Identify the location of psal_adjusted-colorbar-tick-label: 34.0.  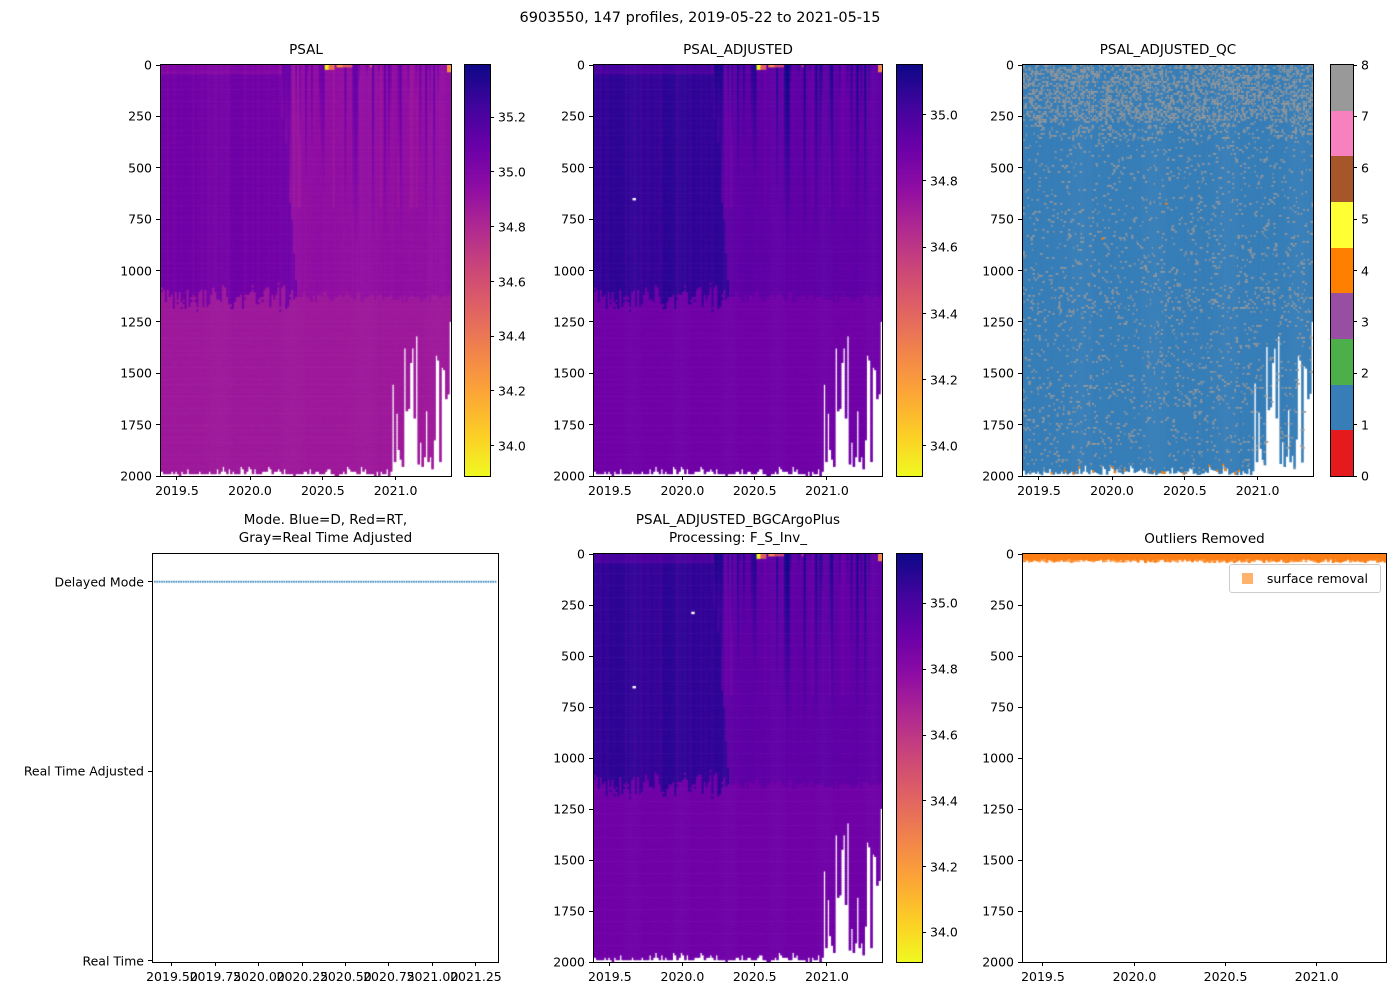
(944, 446).